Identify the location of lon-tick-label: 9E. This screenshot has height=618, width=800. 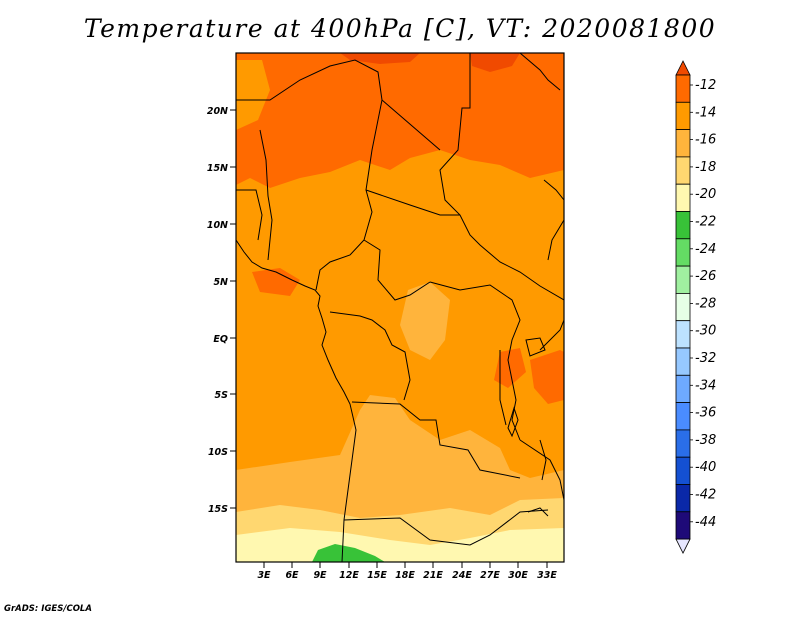
(320, 575).